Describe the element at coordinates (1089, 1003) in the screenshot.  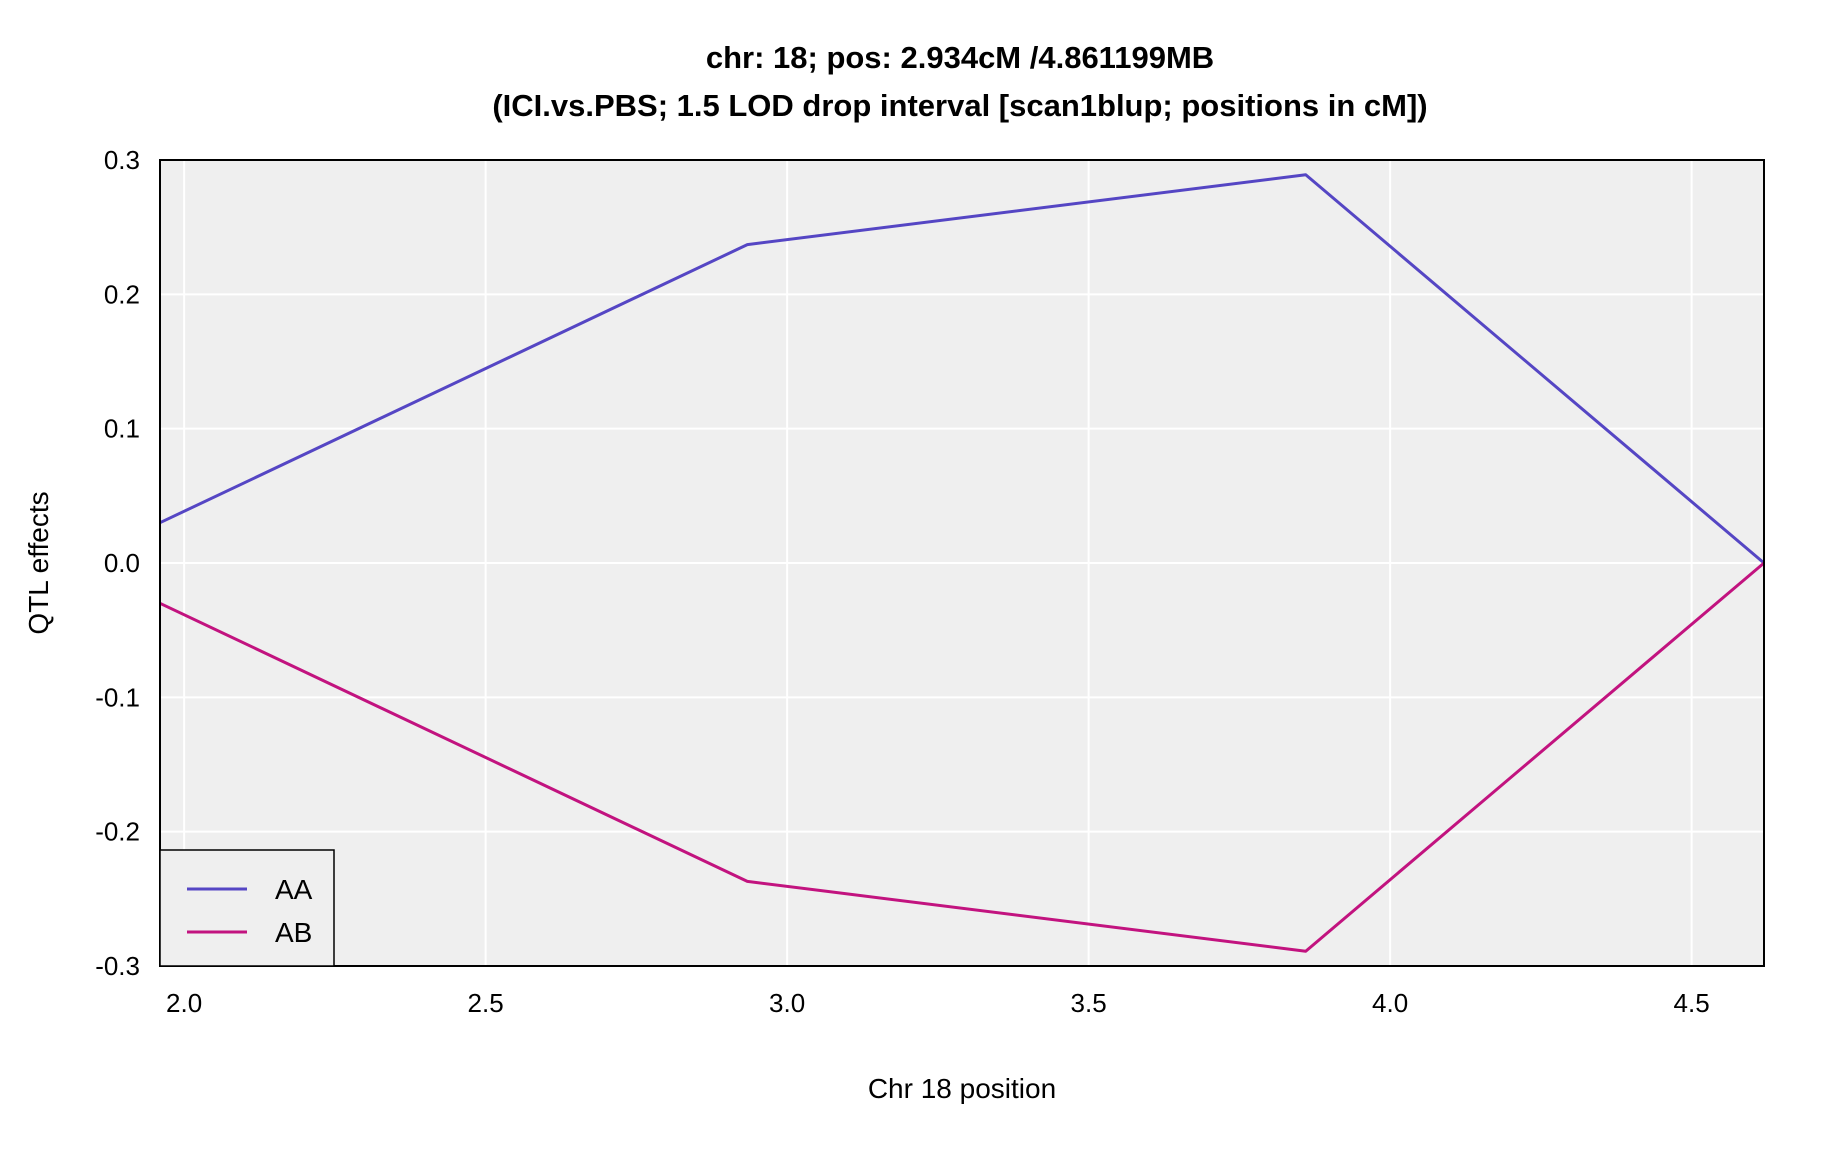
I see `x-tick-label: 3.5` at that location.